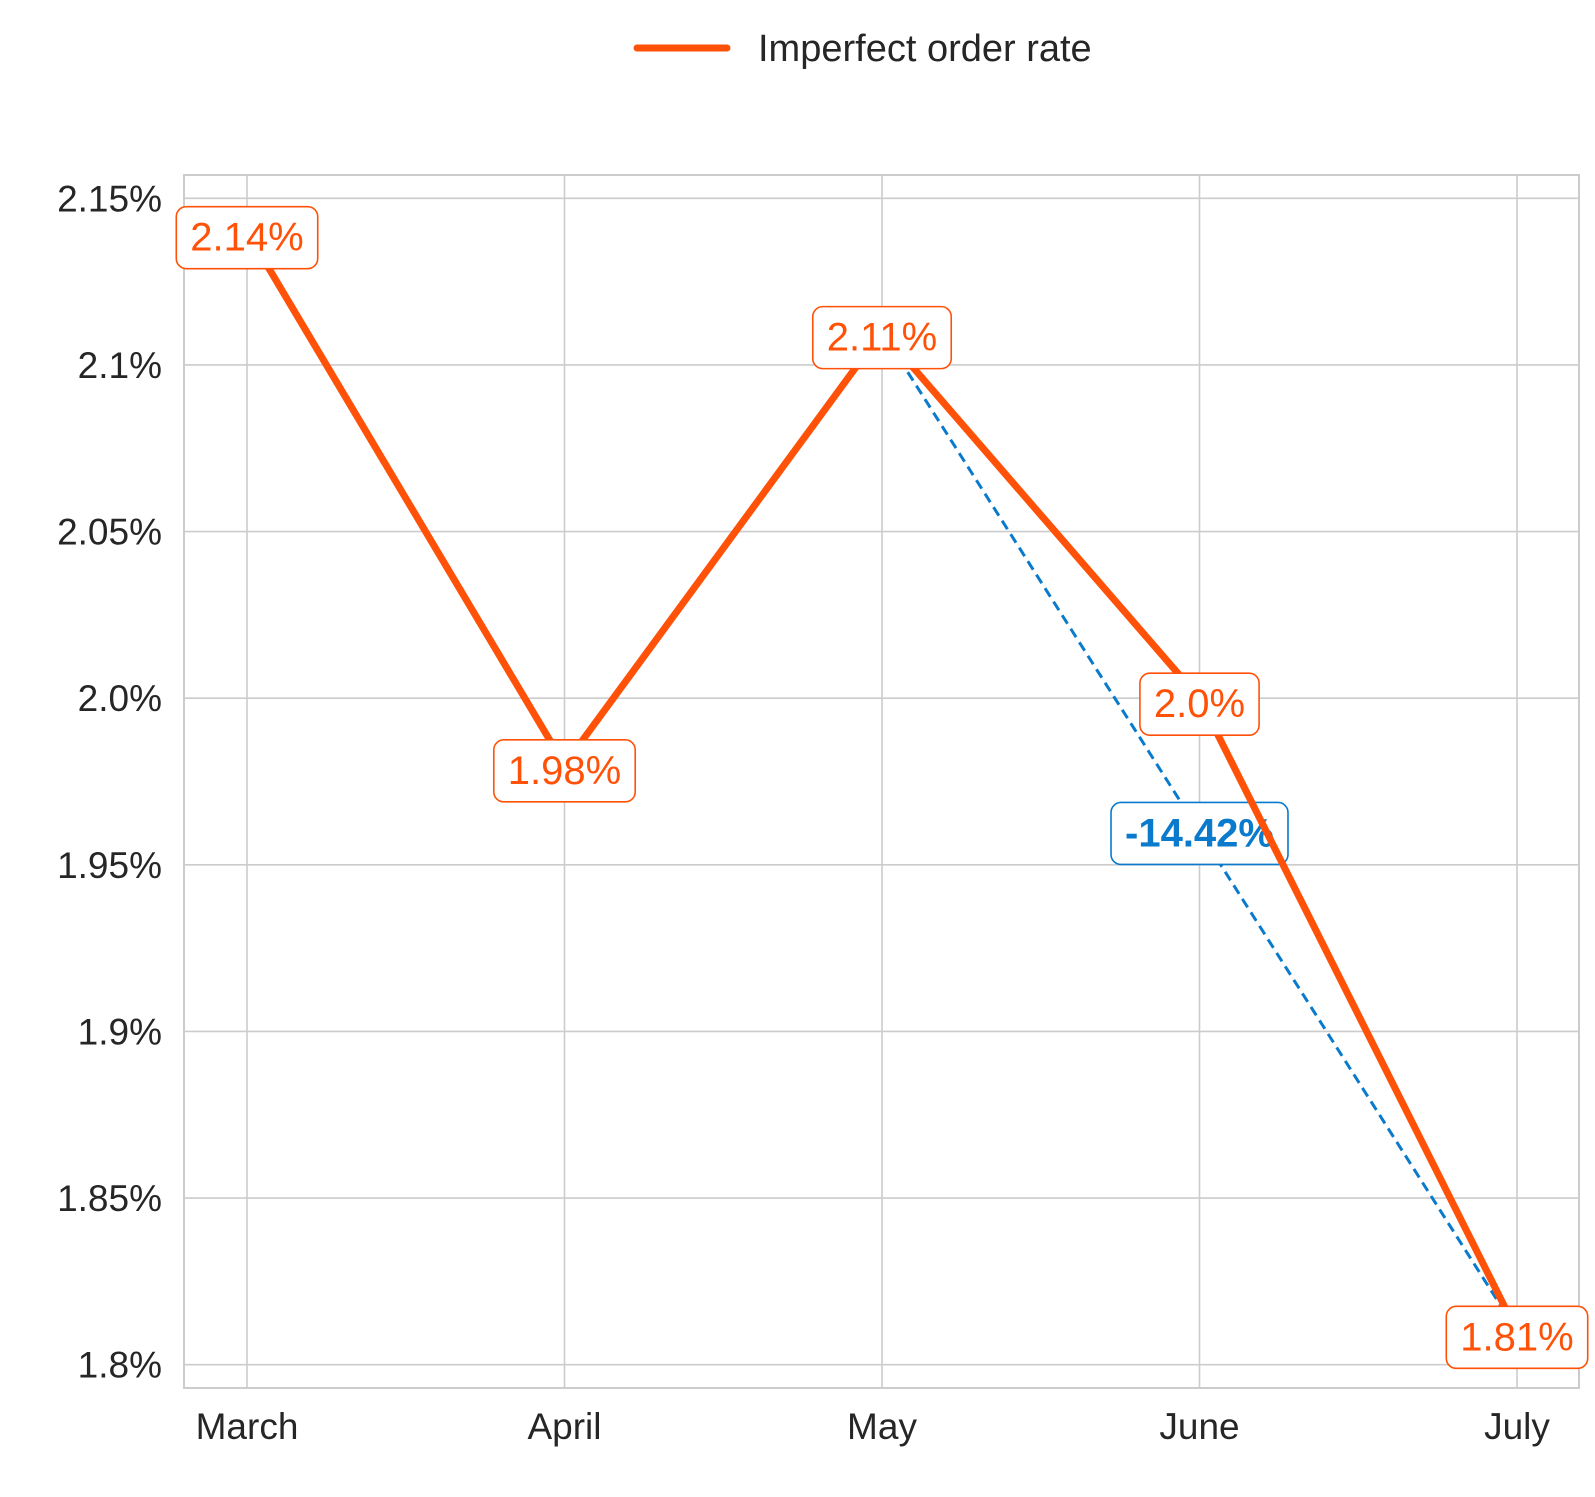  What do you see at coordinates (247, 1426) in the screenshot?
I see `x-tick-label: March` at bounding box center [247, 1426].